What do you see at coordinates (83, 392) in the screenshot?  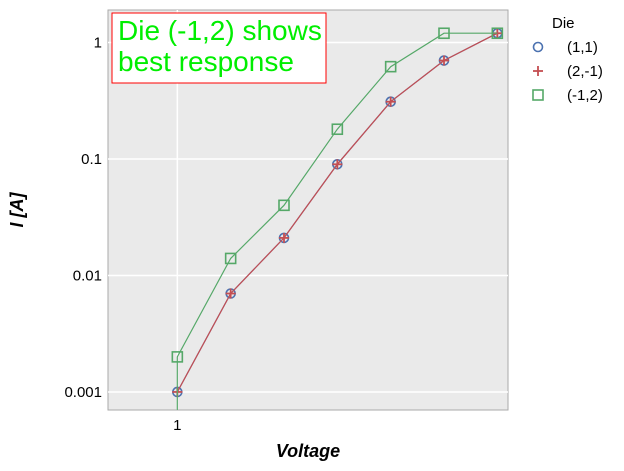 I see `y-tick-label: 0.001` at bounding box center [83, 392].